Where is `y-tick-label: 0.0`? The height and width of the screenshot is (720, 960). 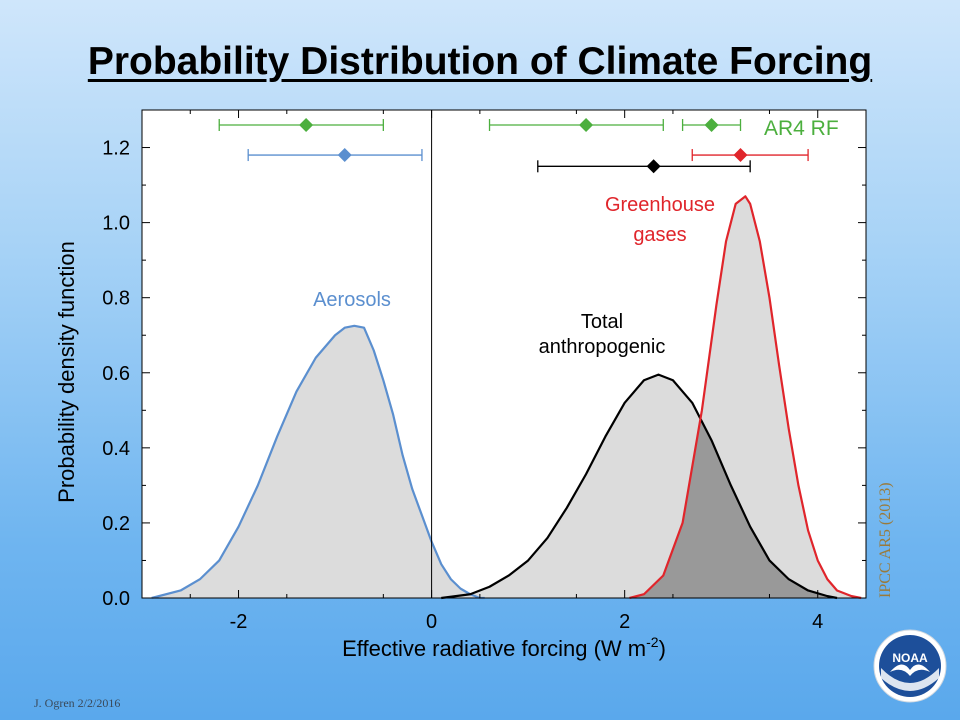
y-tick-label: 0.0 is located at coordinates (116, 599).